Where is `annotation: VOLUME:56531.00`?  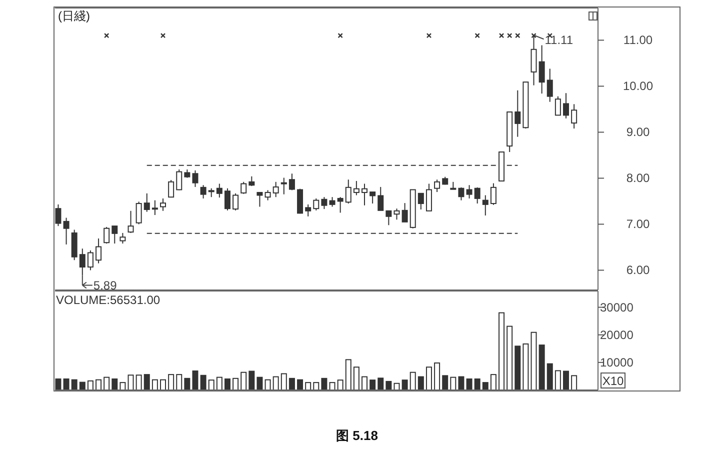 annotation: VOLUME:56531.00 is located at coordinates (108, 300).